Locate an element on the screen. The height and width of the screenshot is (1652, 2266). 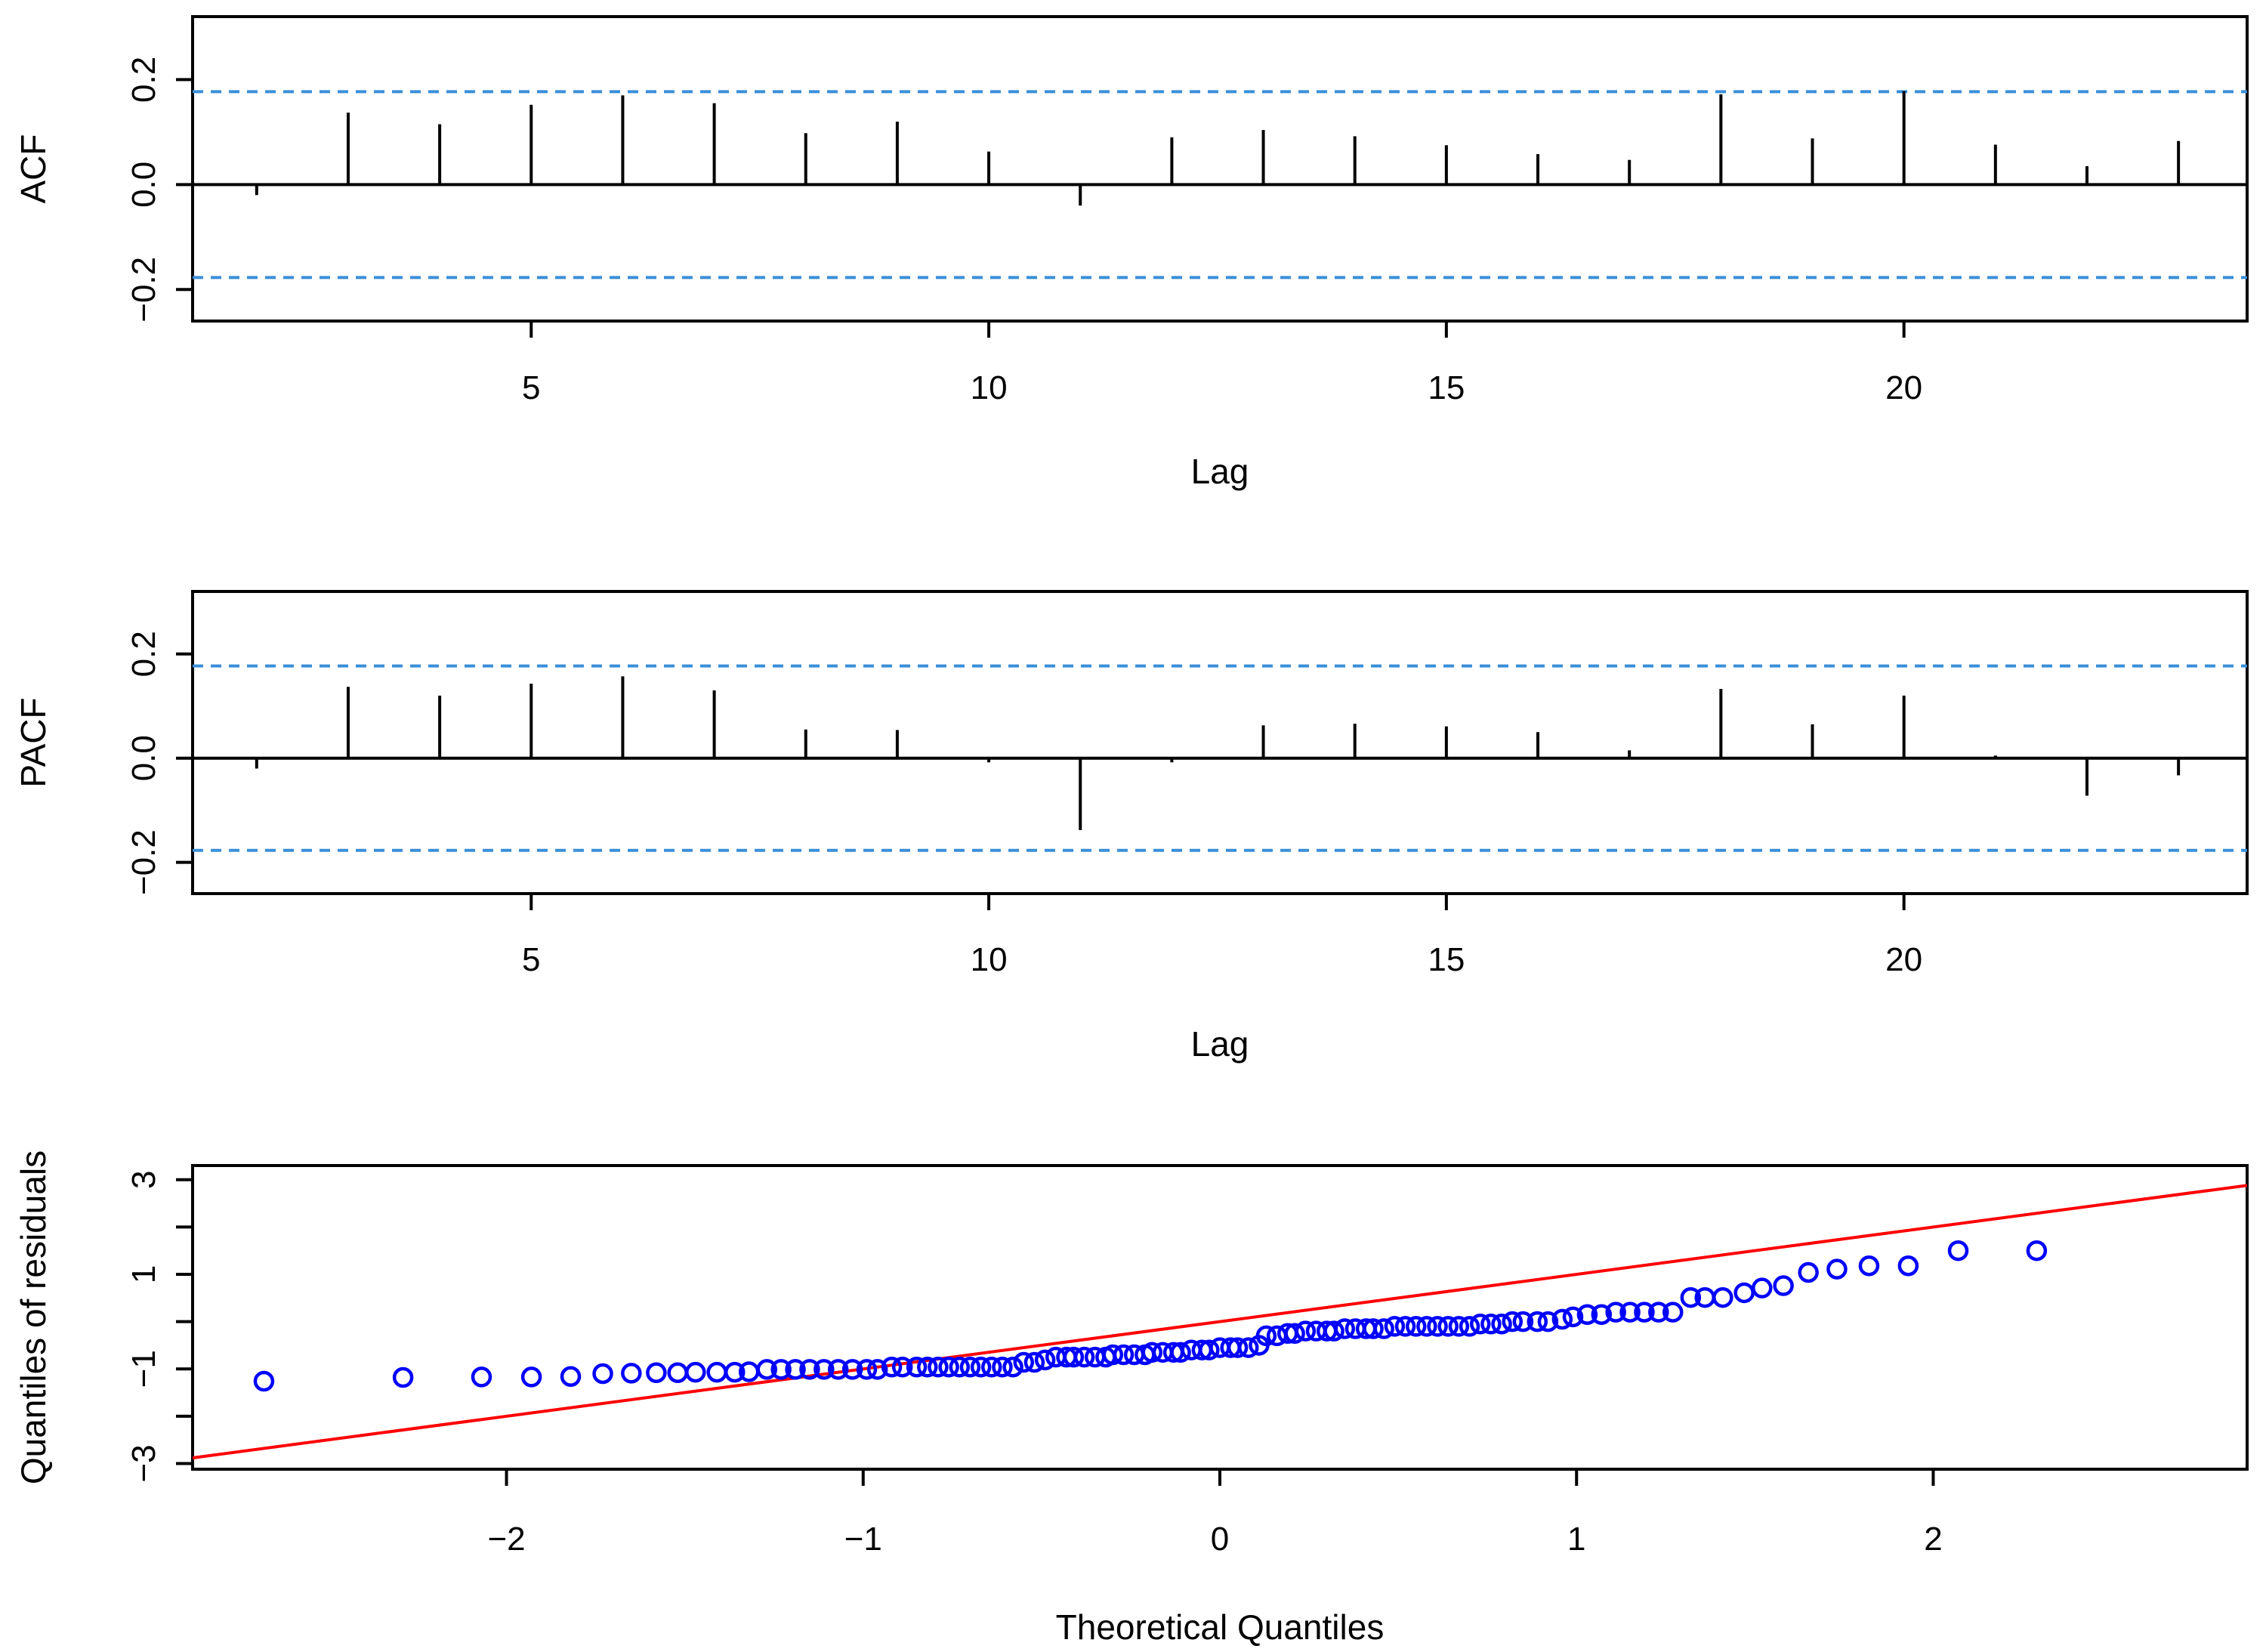
x-tick-label: 2 is located at coordinates (1933, 1539).